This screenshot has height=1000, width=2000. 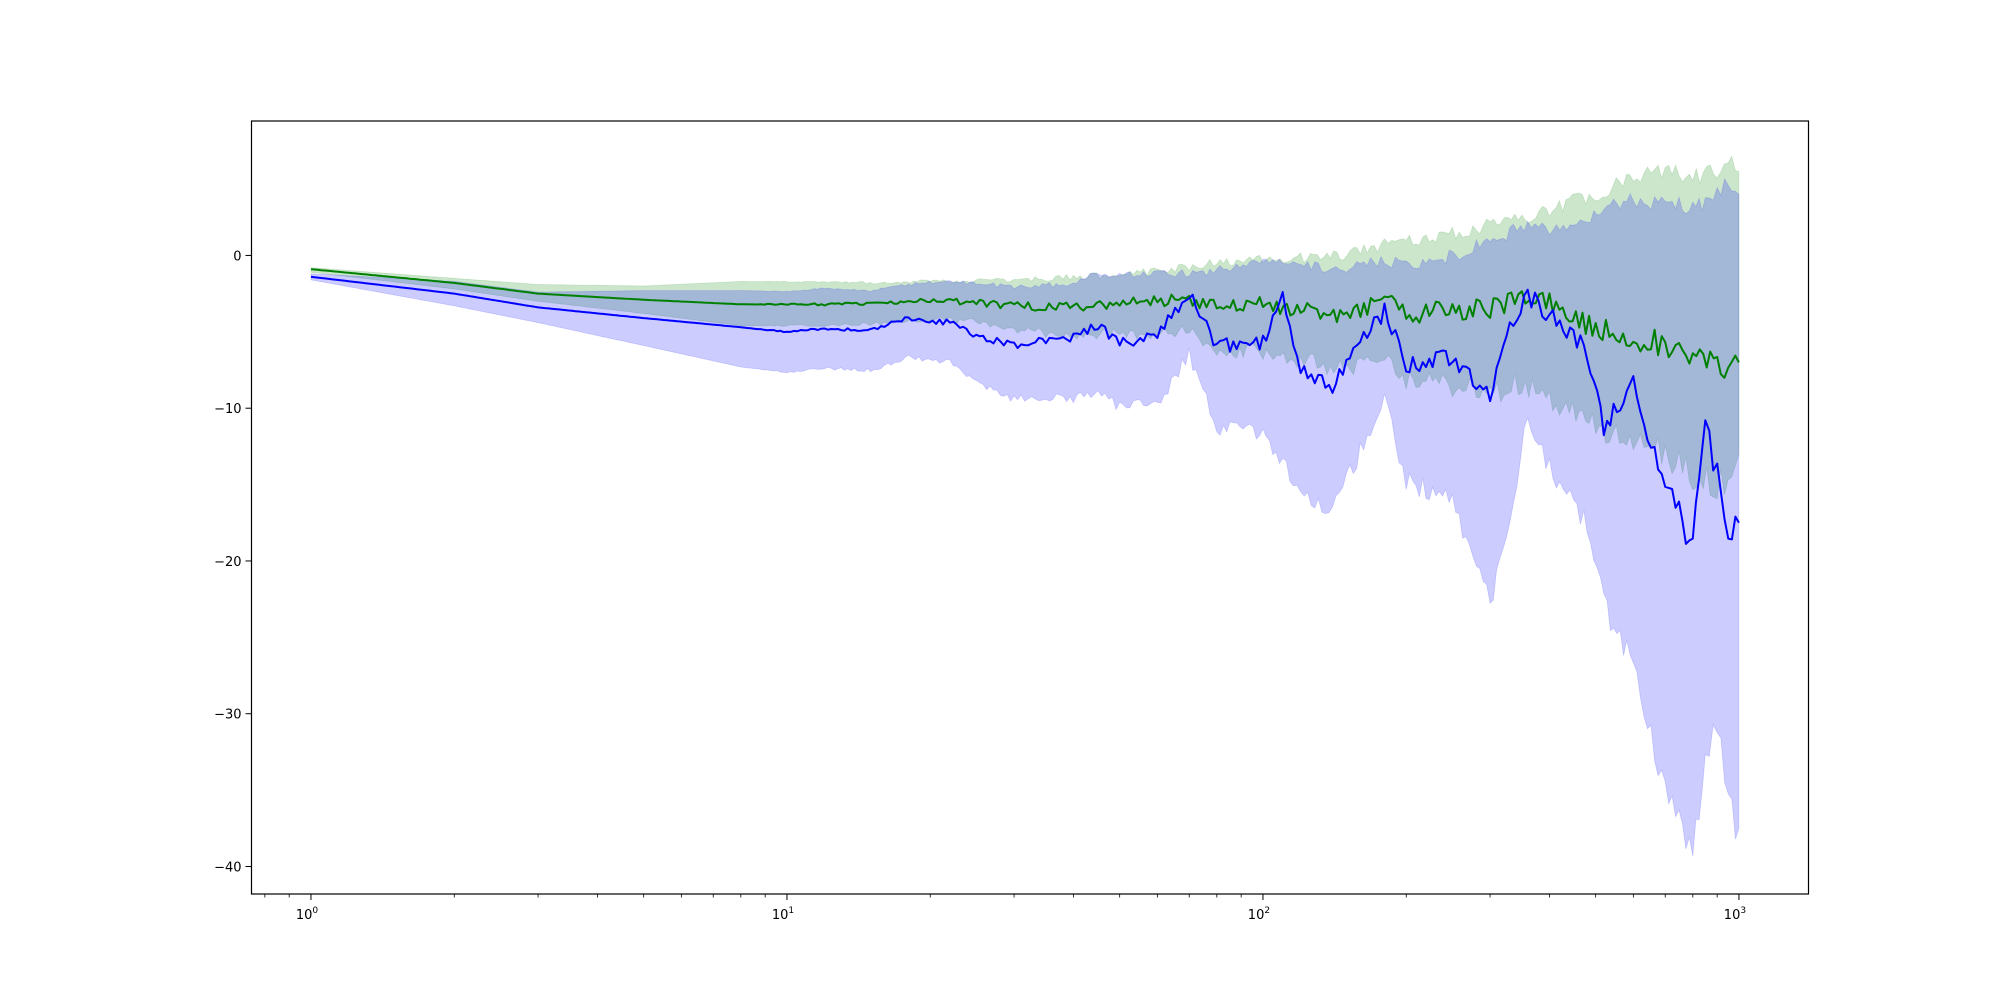 I want to click on x-tick-label: 10¹, so click(x=783, y=914).